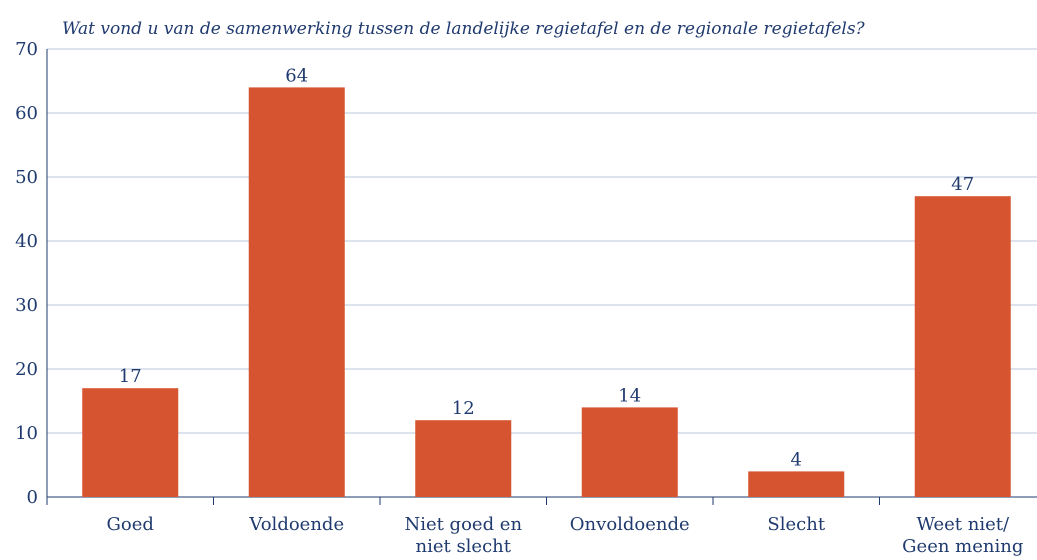 The width and height of the screenshot is (1037, 560). I want to click on value-label: 47, so click(962, 184).